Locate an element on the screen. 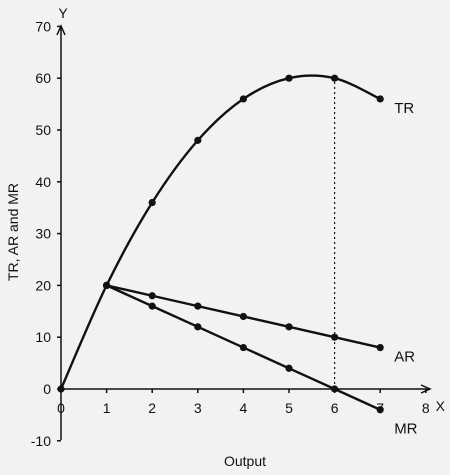 This screenshot has height=475, width=450. x-axis-arrow is located at coordinates (426, 389).